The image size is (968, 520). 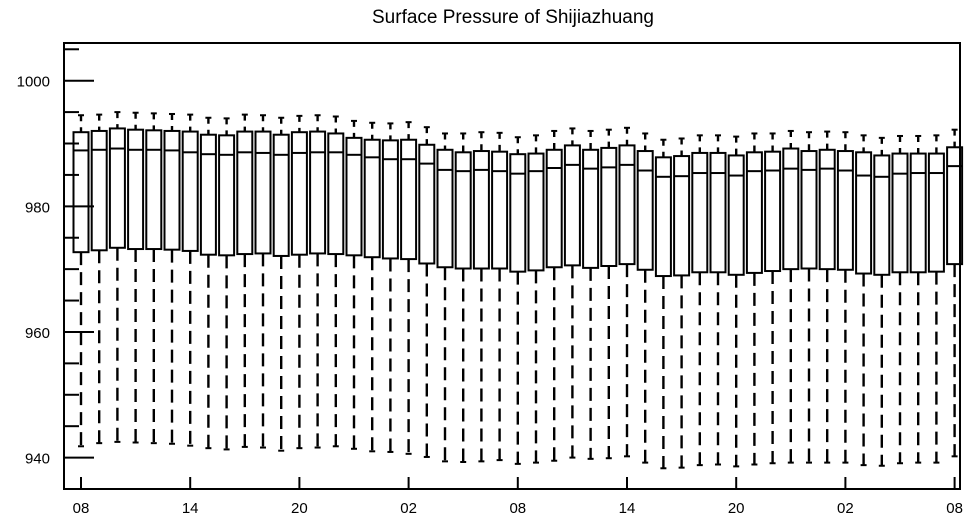 What do you see at coordinates (33, 82) in the screenshot?
I see `y-tick-label: 1000` at bounding box center [33, 82].